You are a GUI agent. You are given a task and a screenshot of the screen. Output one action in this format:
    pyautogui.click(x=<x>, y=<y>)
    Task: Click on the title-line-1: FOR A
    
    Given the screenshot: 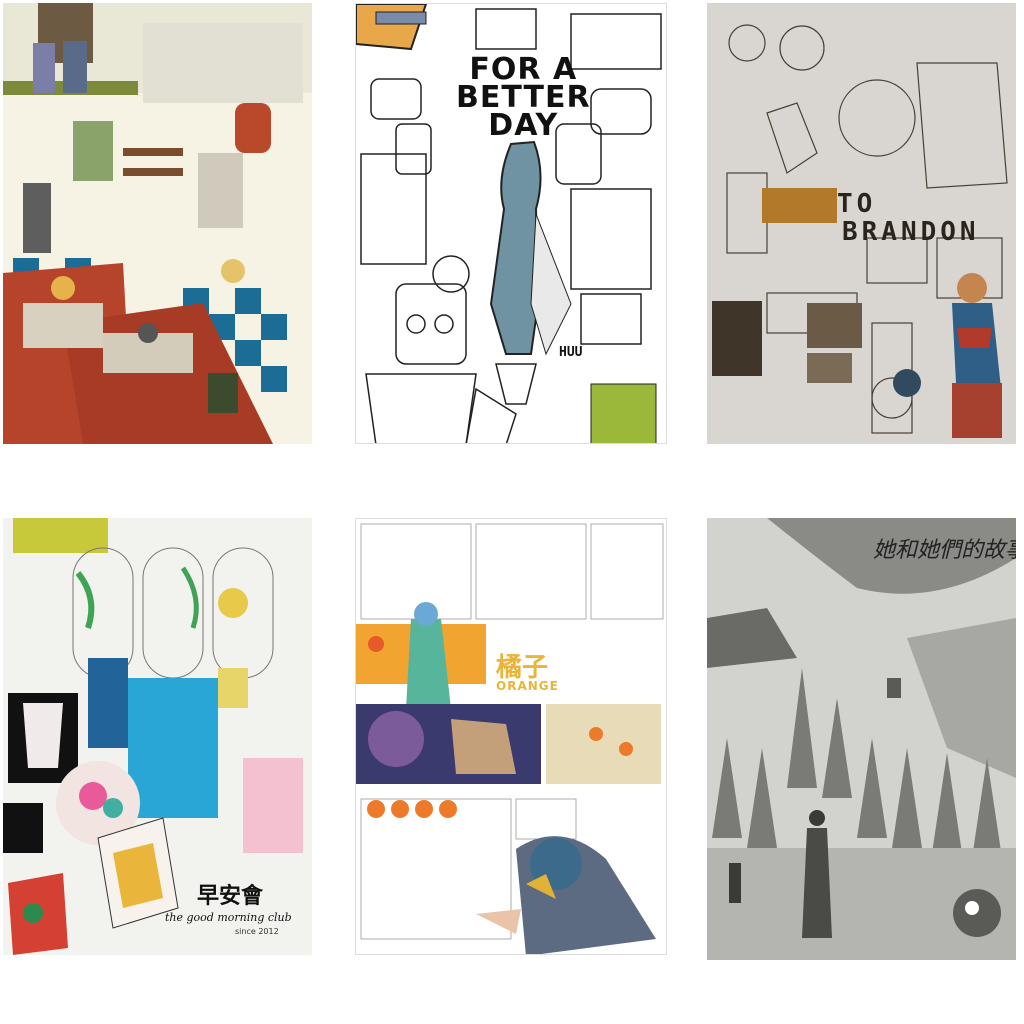 What is the action you would take?
    pyautogui.click(x=523, y=69)
    